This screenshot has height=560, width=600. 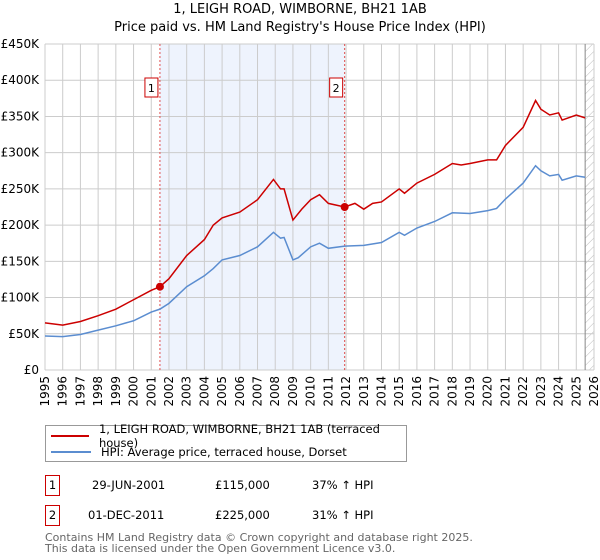 I want to click on x-tick-label: 2001, so click(x=151, y=391).